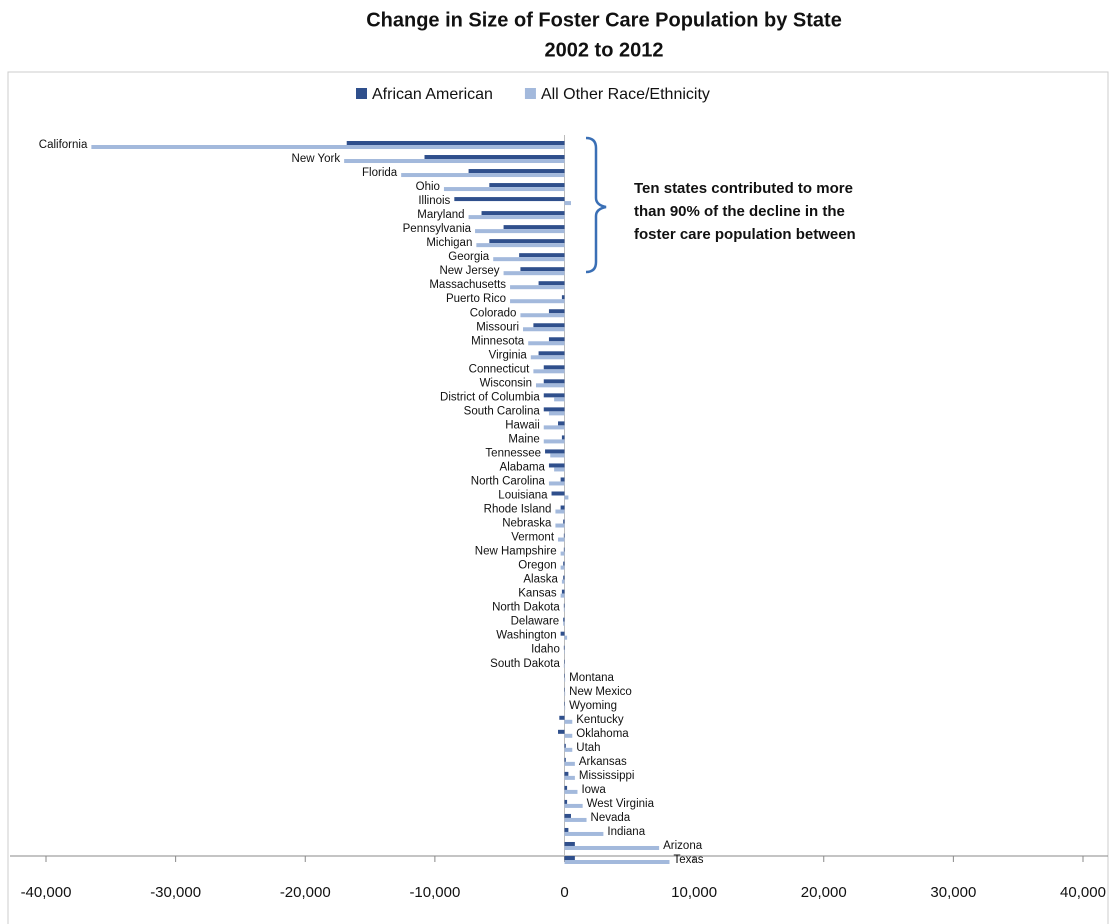 The image size is (1113, 924). I want to click on category-label: Arizona, so click(683, 846).